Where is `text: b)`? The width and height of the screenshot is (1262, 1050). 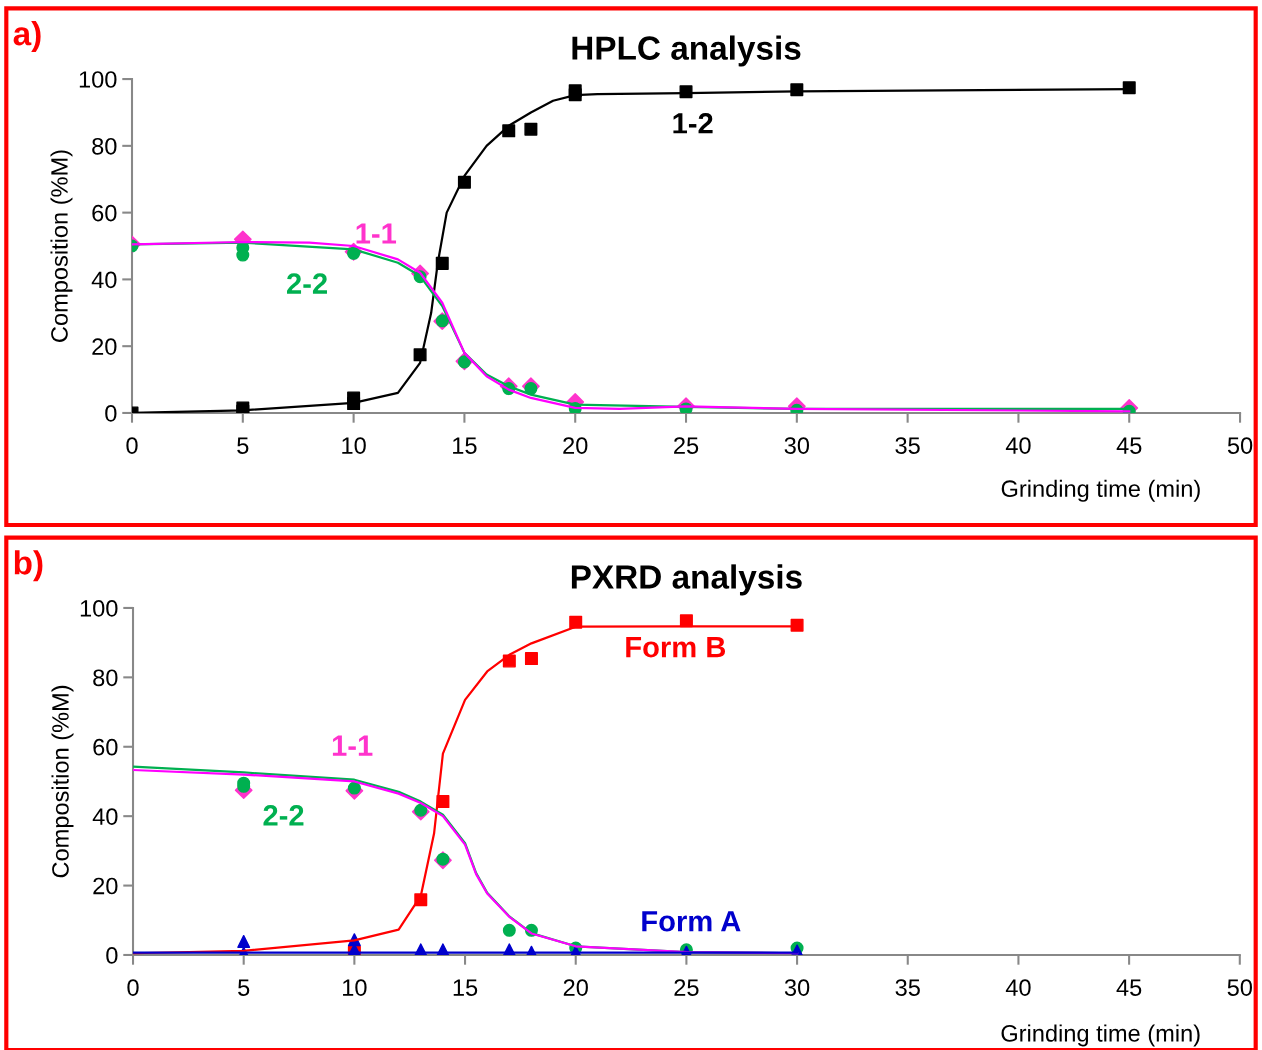
text: b) is located at coordinates (28, 566).